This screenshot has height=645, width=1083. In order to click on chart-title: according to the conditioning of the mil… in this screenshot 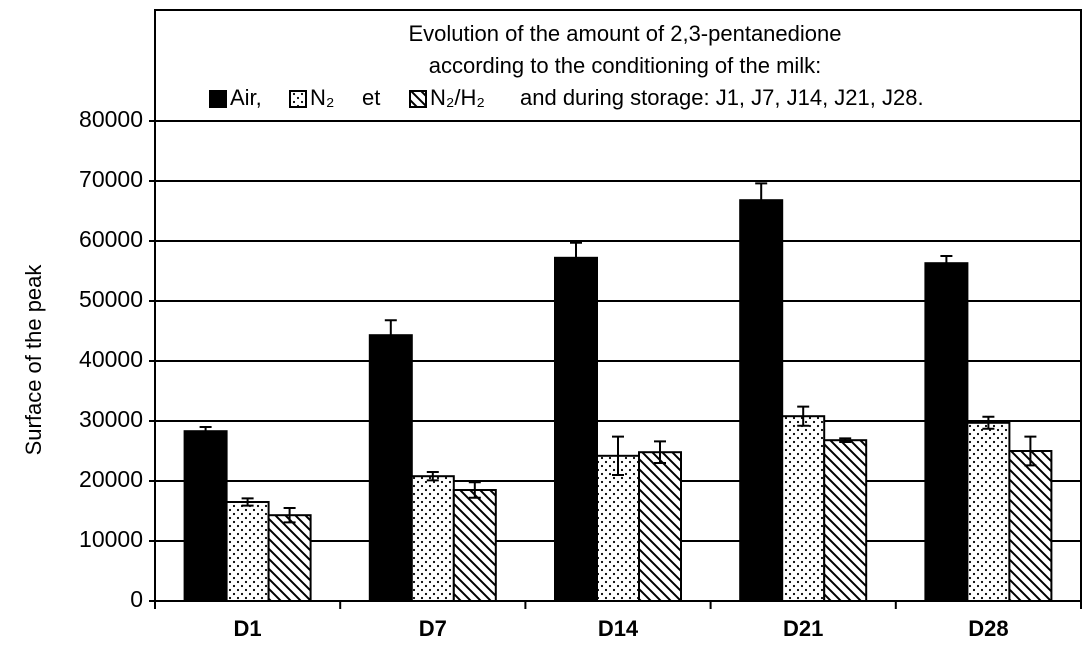, I will do `click(625, 65)`.